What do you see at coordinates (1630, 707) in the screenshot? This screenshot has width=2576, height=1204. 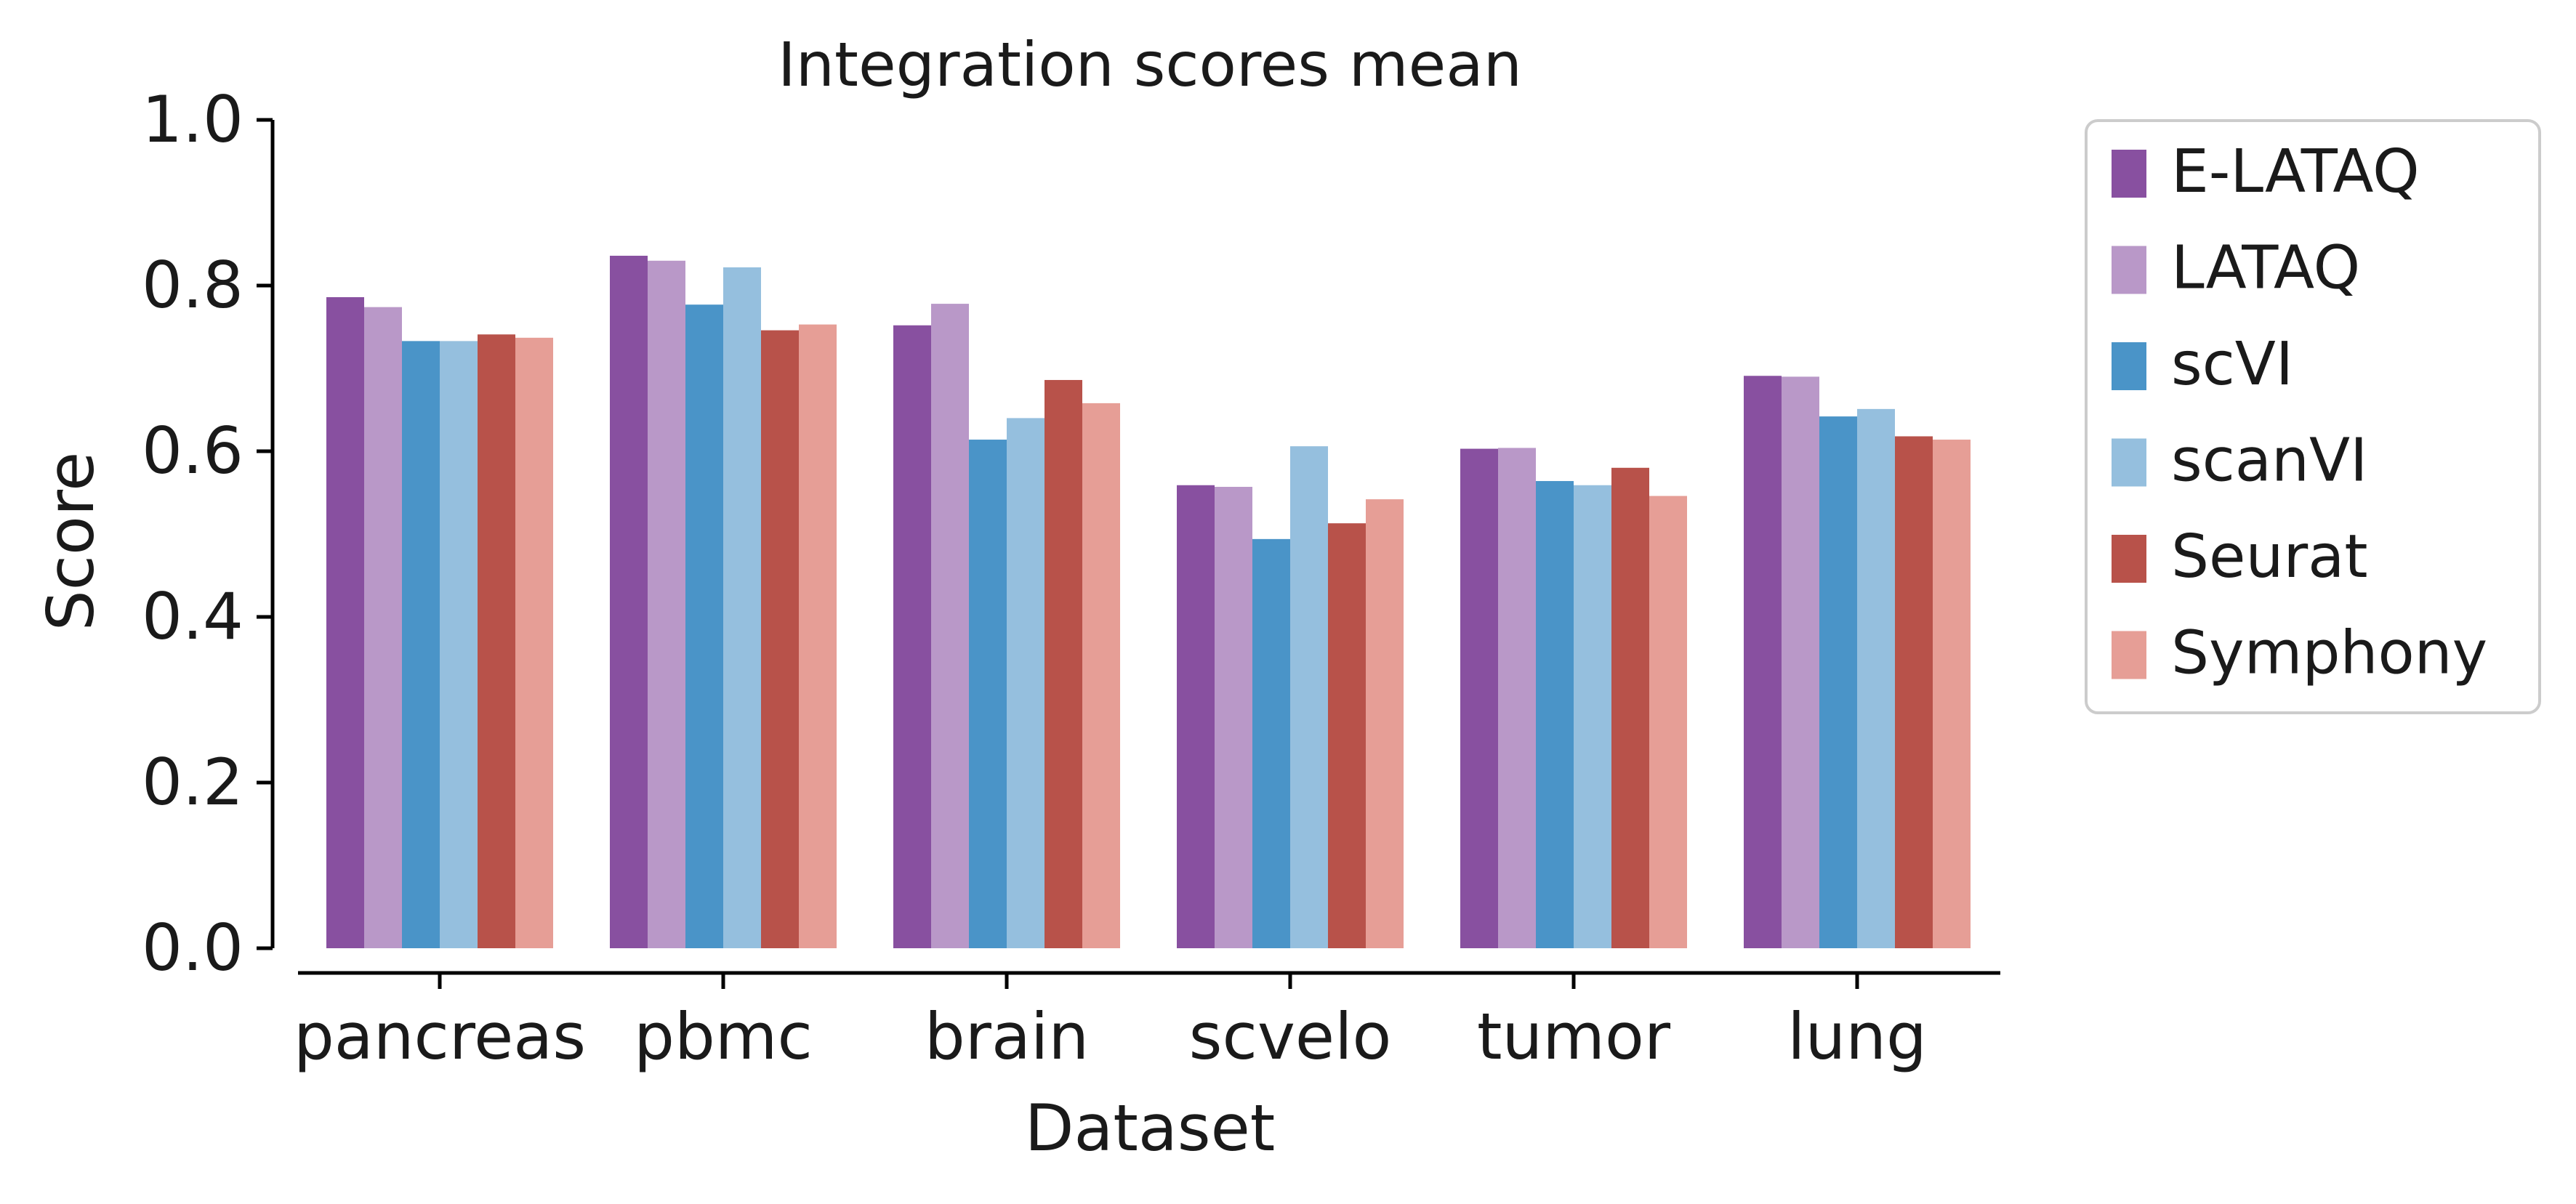 I see `bar-tumor-seurat` at bounding box center [1630, 707].